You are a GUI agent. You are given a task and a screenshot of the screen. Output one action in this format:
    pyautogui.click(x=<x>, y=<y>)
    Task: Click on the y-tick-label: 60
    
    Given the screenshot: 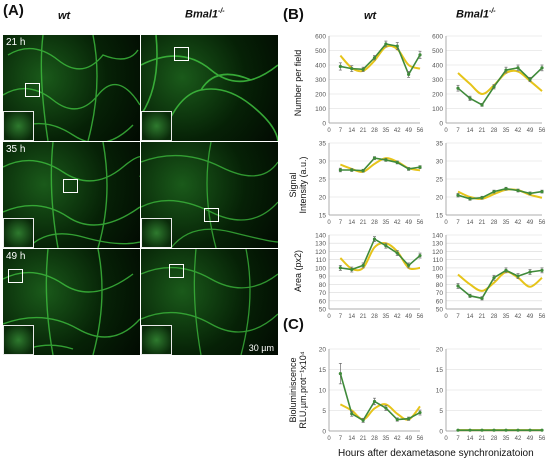 What is the action you would take?
    pyautogui.click(x=323, y=301)
    